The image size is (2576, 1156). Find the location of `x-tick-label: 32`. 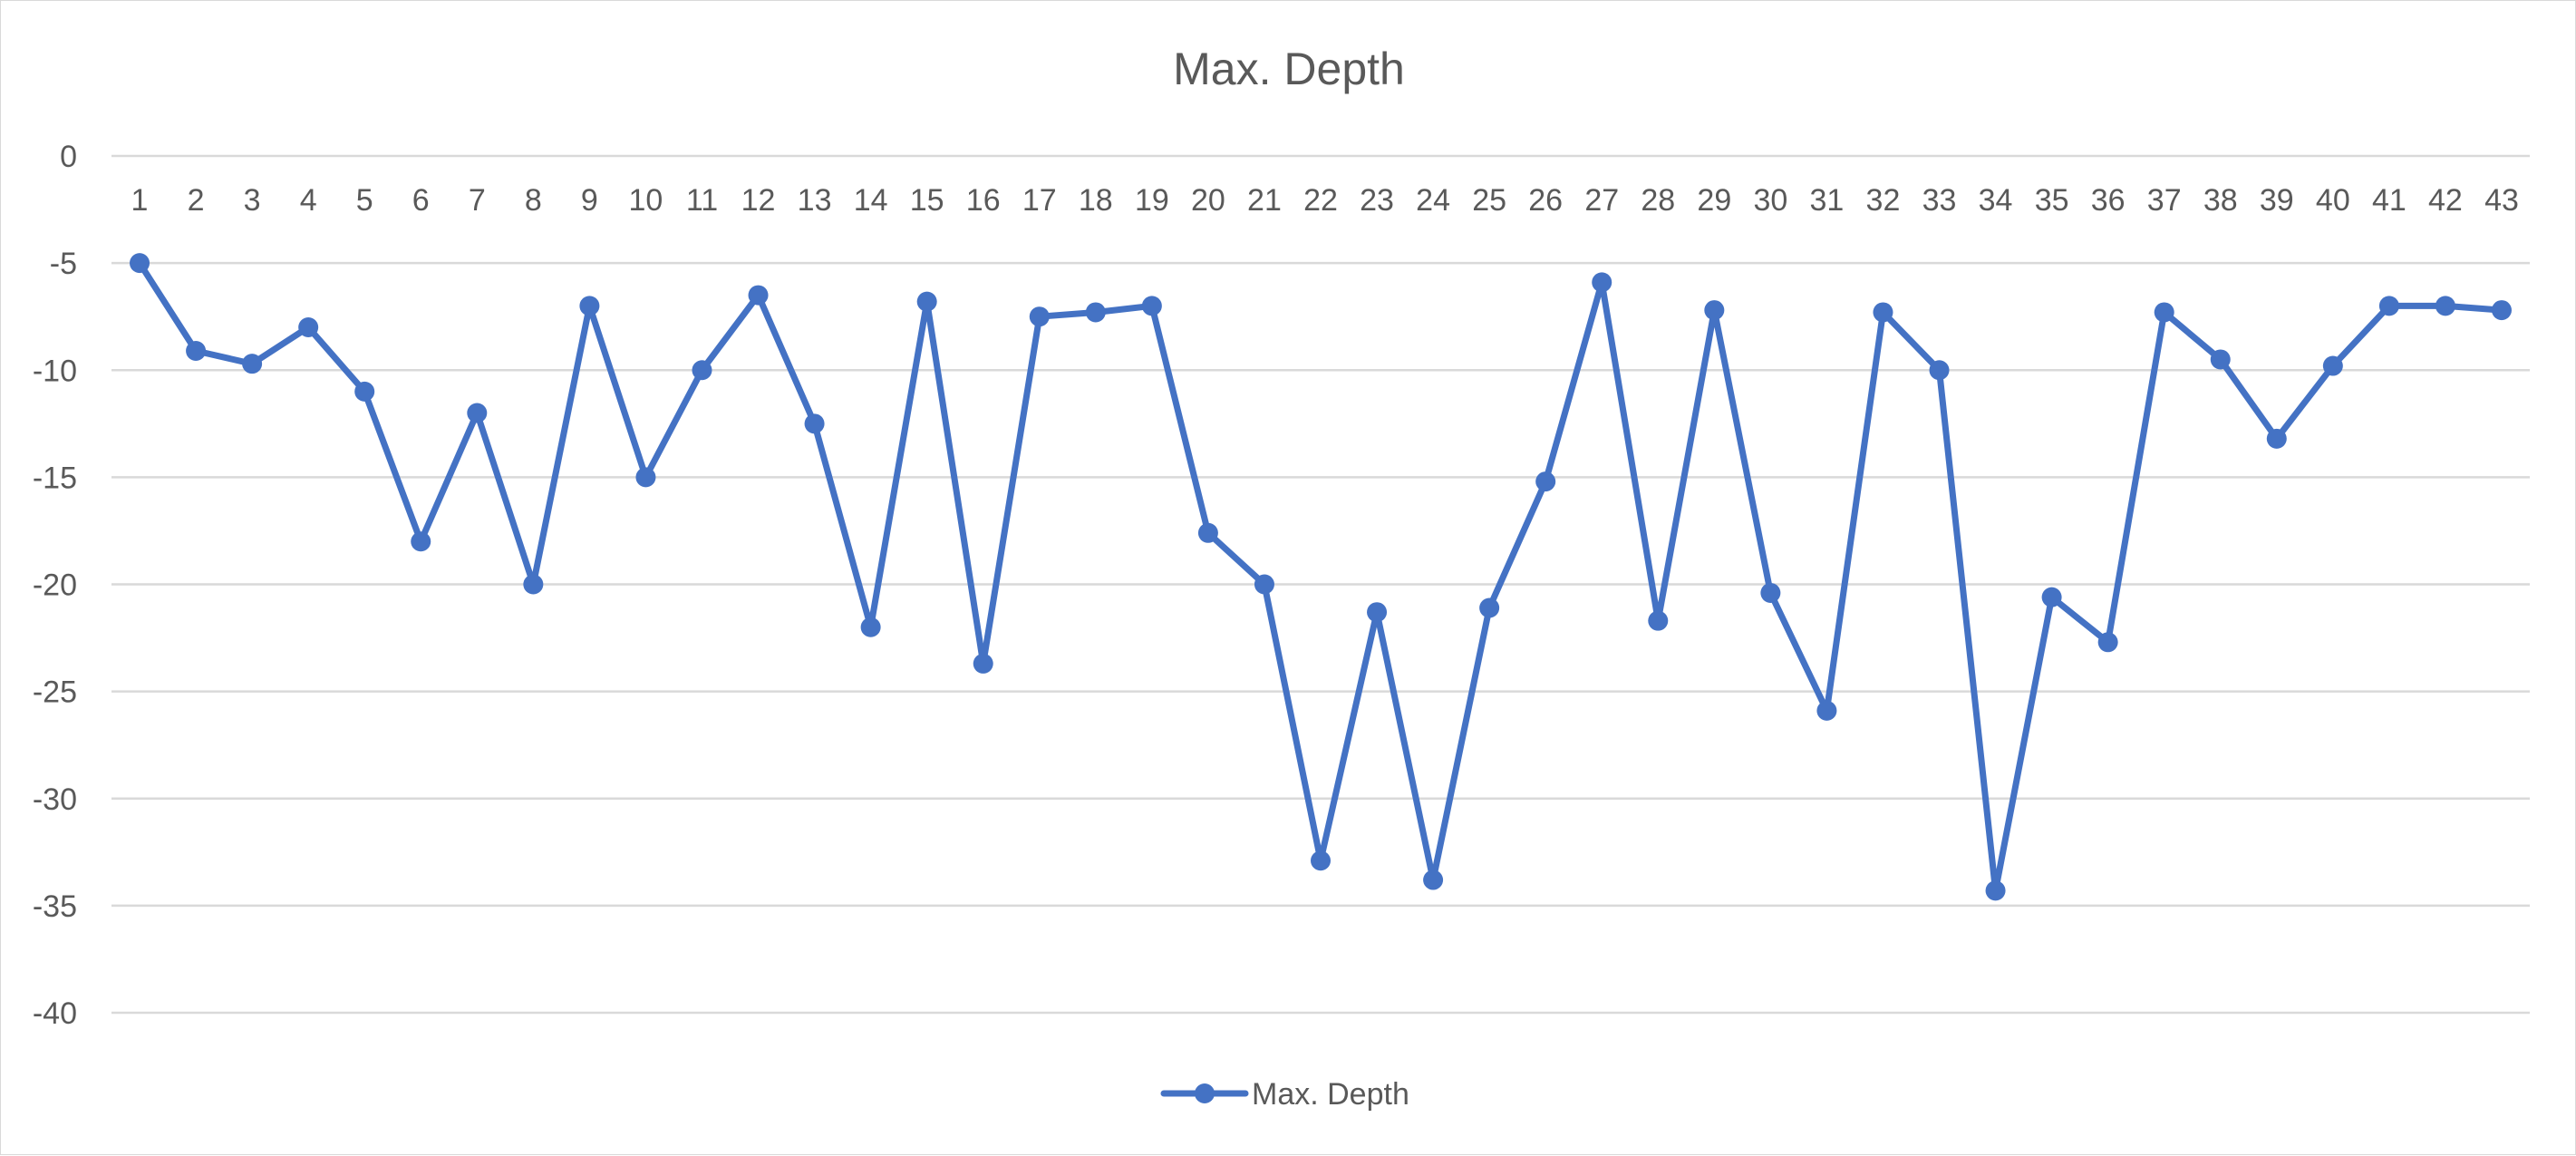

x-tick-label: 32 is located at coordinates (1883, 200).